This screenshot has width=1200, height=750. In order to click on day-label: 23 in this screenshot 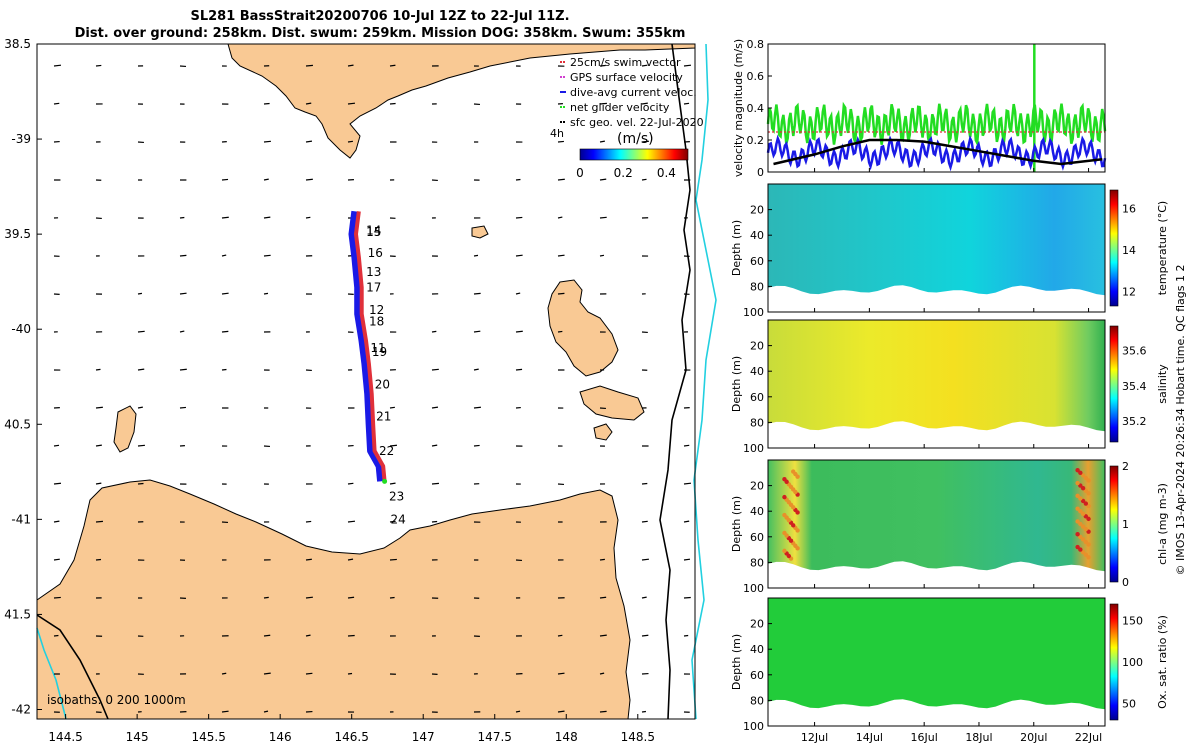, I will do `click(396, 497)`.